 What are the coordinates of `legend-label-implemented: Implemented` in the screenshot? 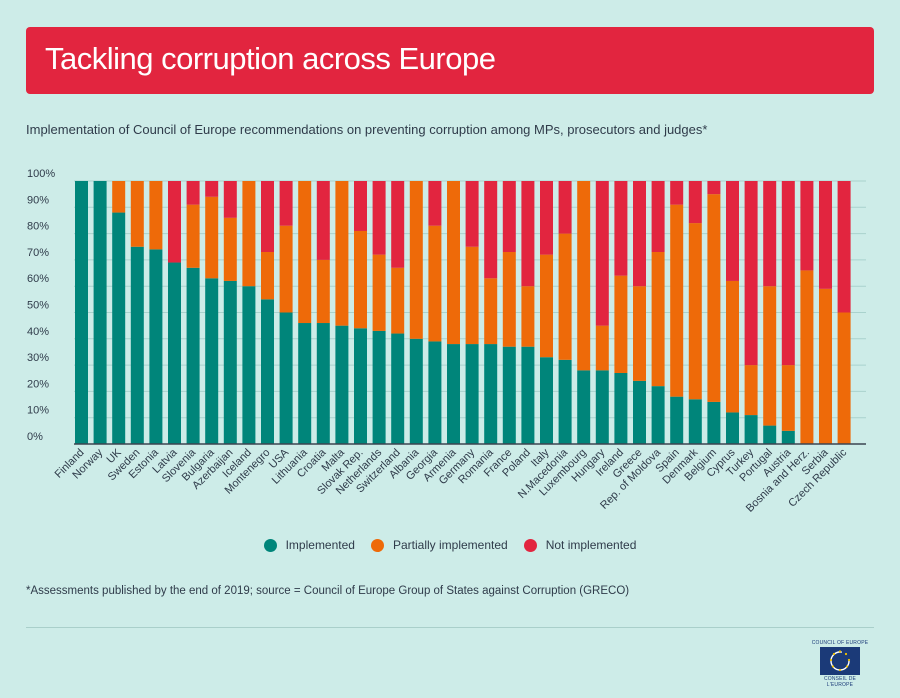 It's located at (320, 545).